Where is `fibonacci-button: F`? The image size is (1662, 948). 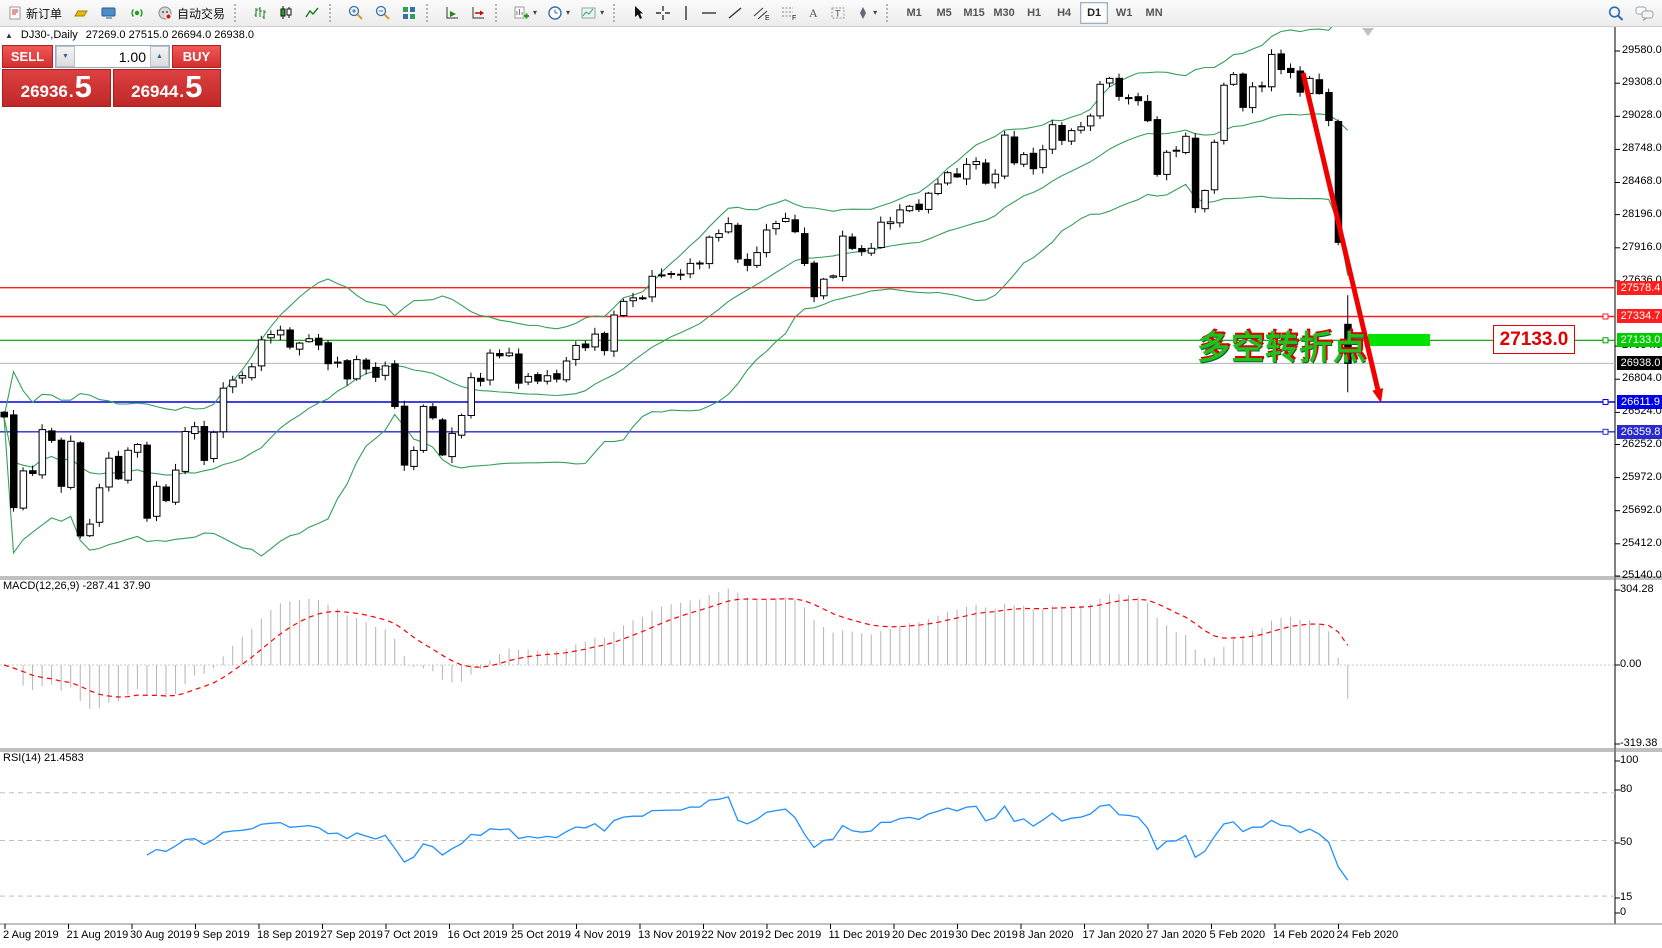
fibonacci-button: F is located at coordinates (788, 13).